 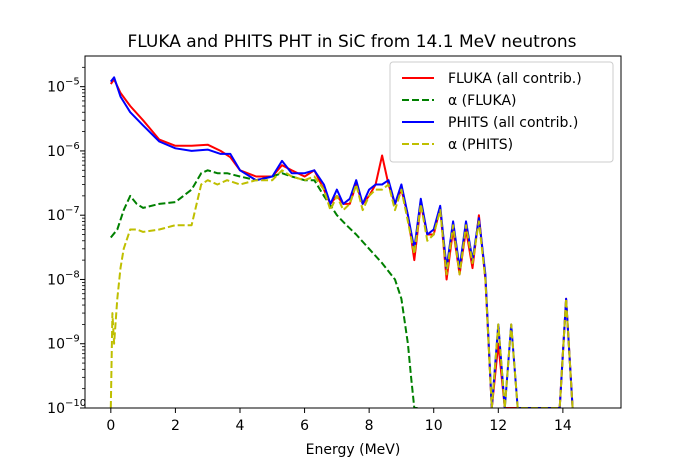 What do you see at coordinates (339, 421) in the screenshot?
I see `x-axis: 0 2 4 6 8 10 12 14` at bounding box center [339, 421].